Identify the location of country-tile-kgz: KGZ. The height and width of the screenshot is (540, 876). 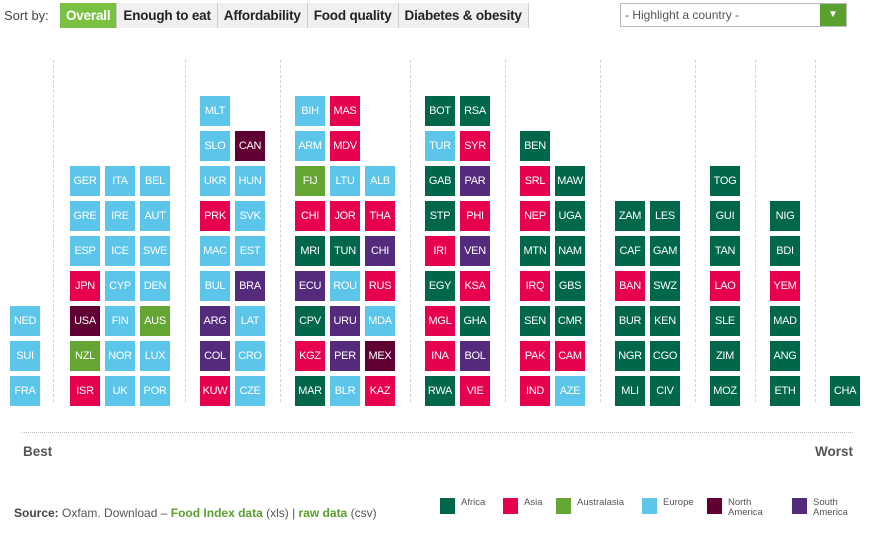
(310, 356).